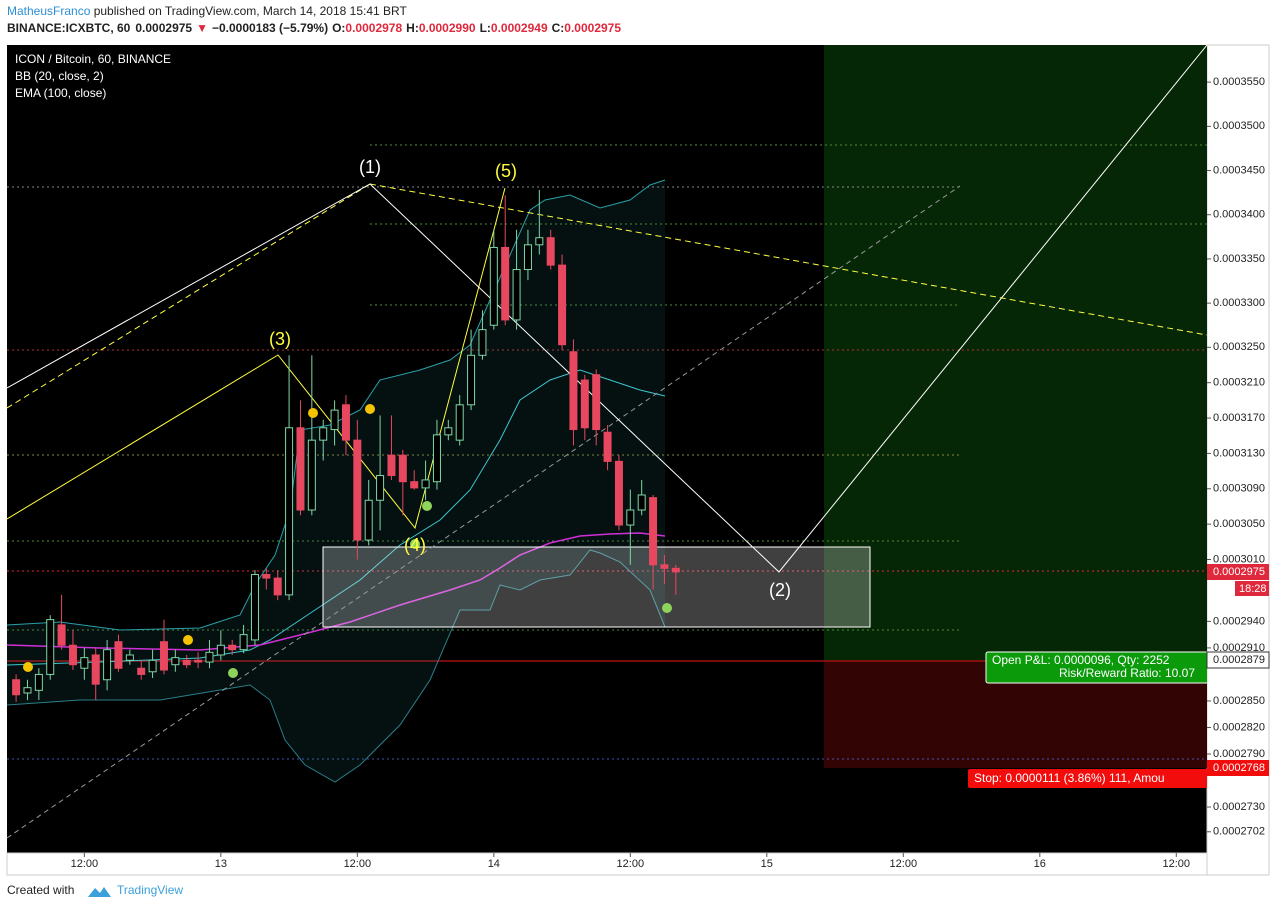  I want to click on current-price-box, so click(1238, 572).